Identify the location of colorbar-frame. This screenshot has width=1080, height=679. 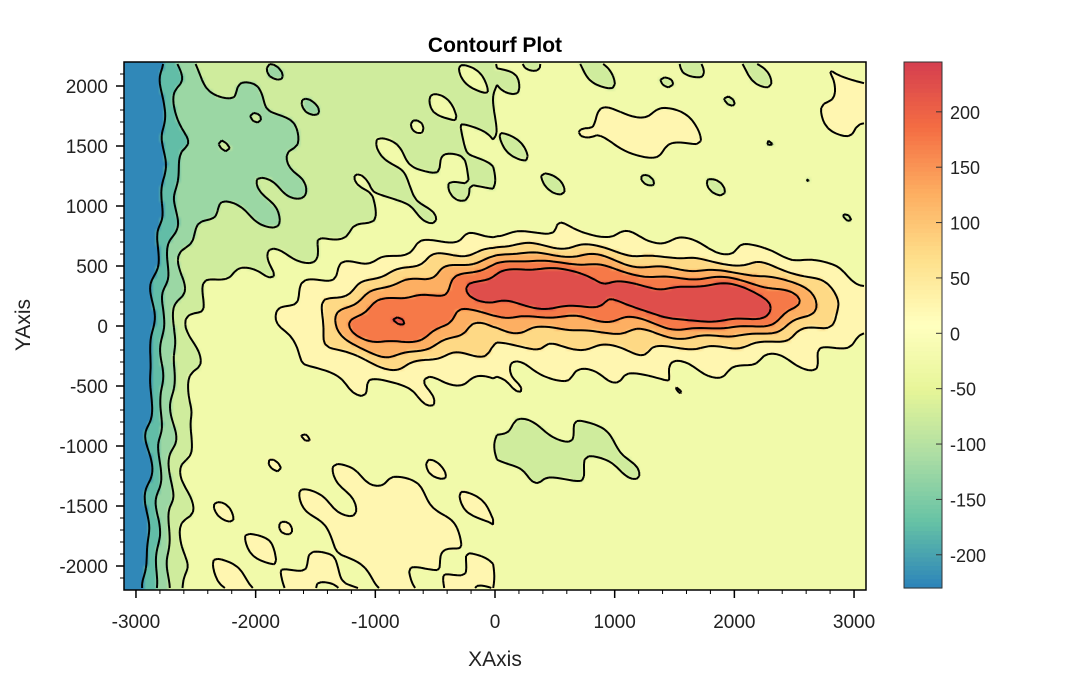
(923, 325).